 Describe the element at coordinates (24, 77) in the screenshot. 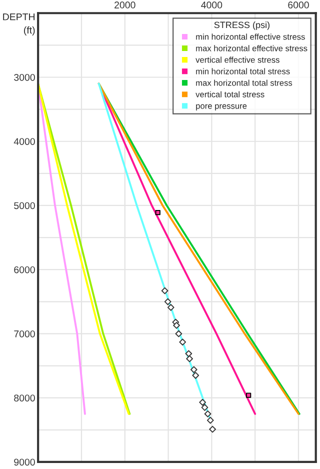

I see `y-tick-label: 3000` at that location.